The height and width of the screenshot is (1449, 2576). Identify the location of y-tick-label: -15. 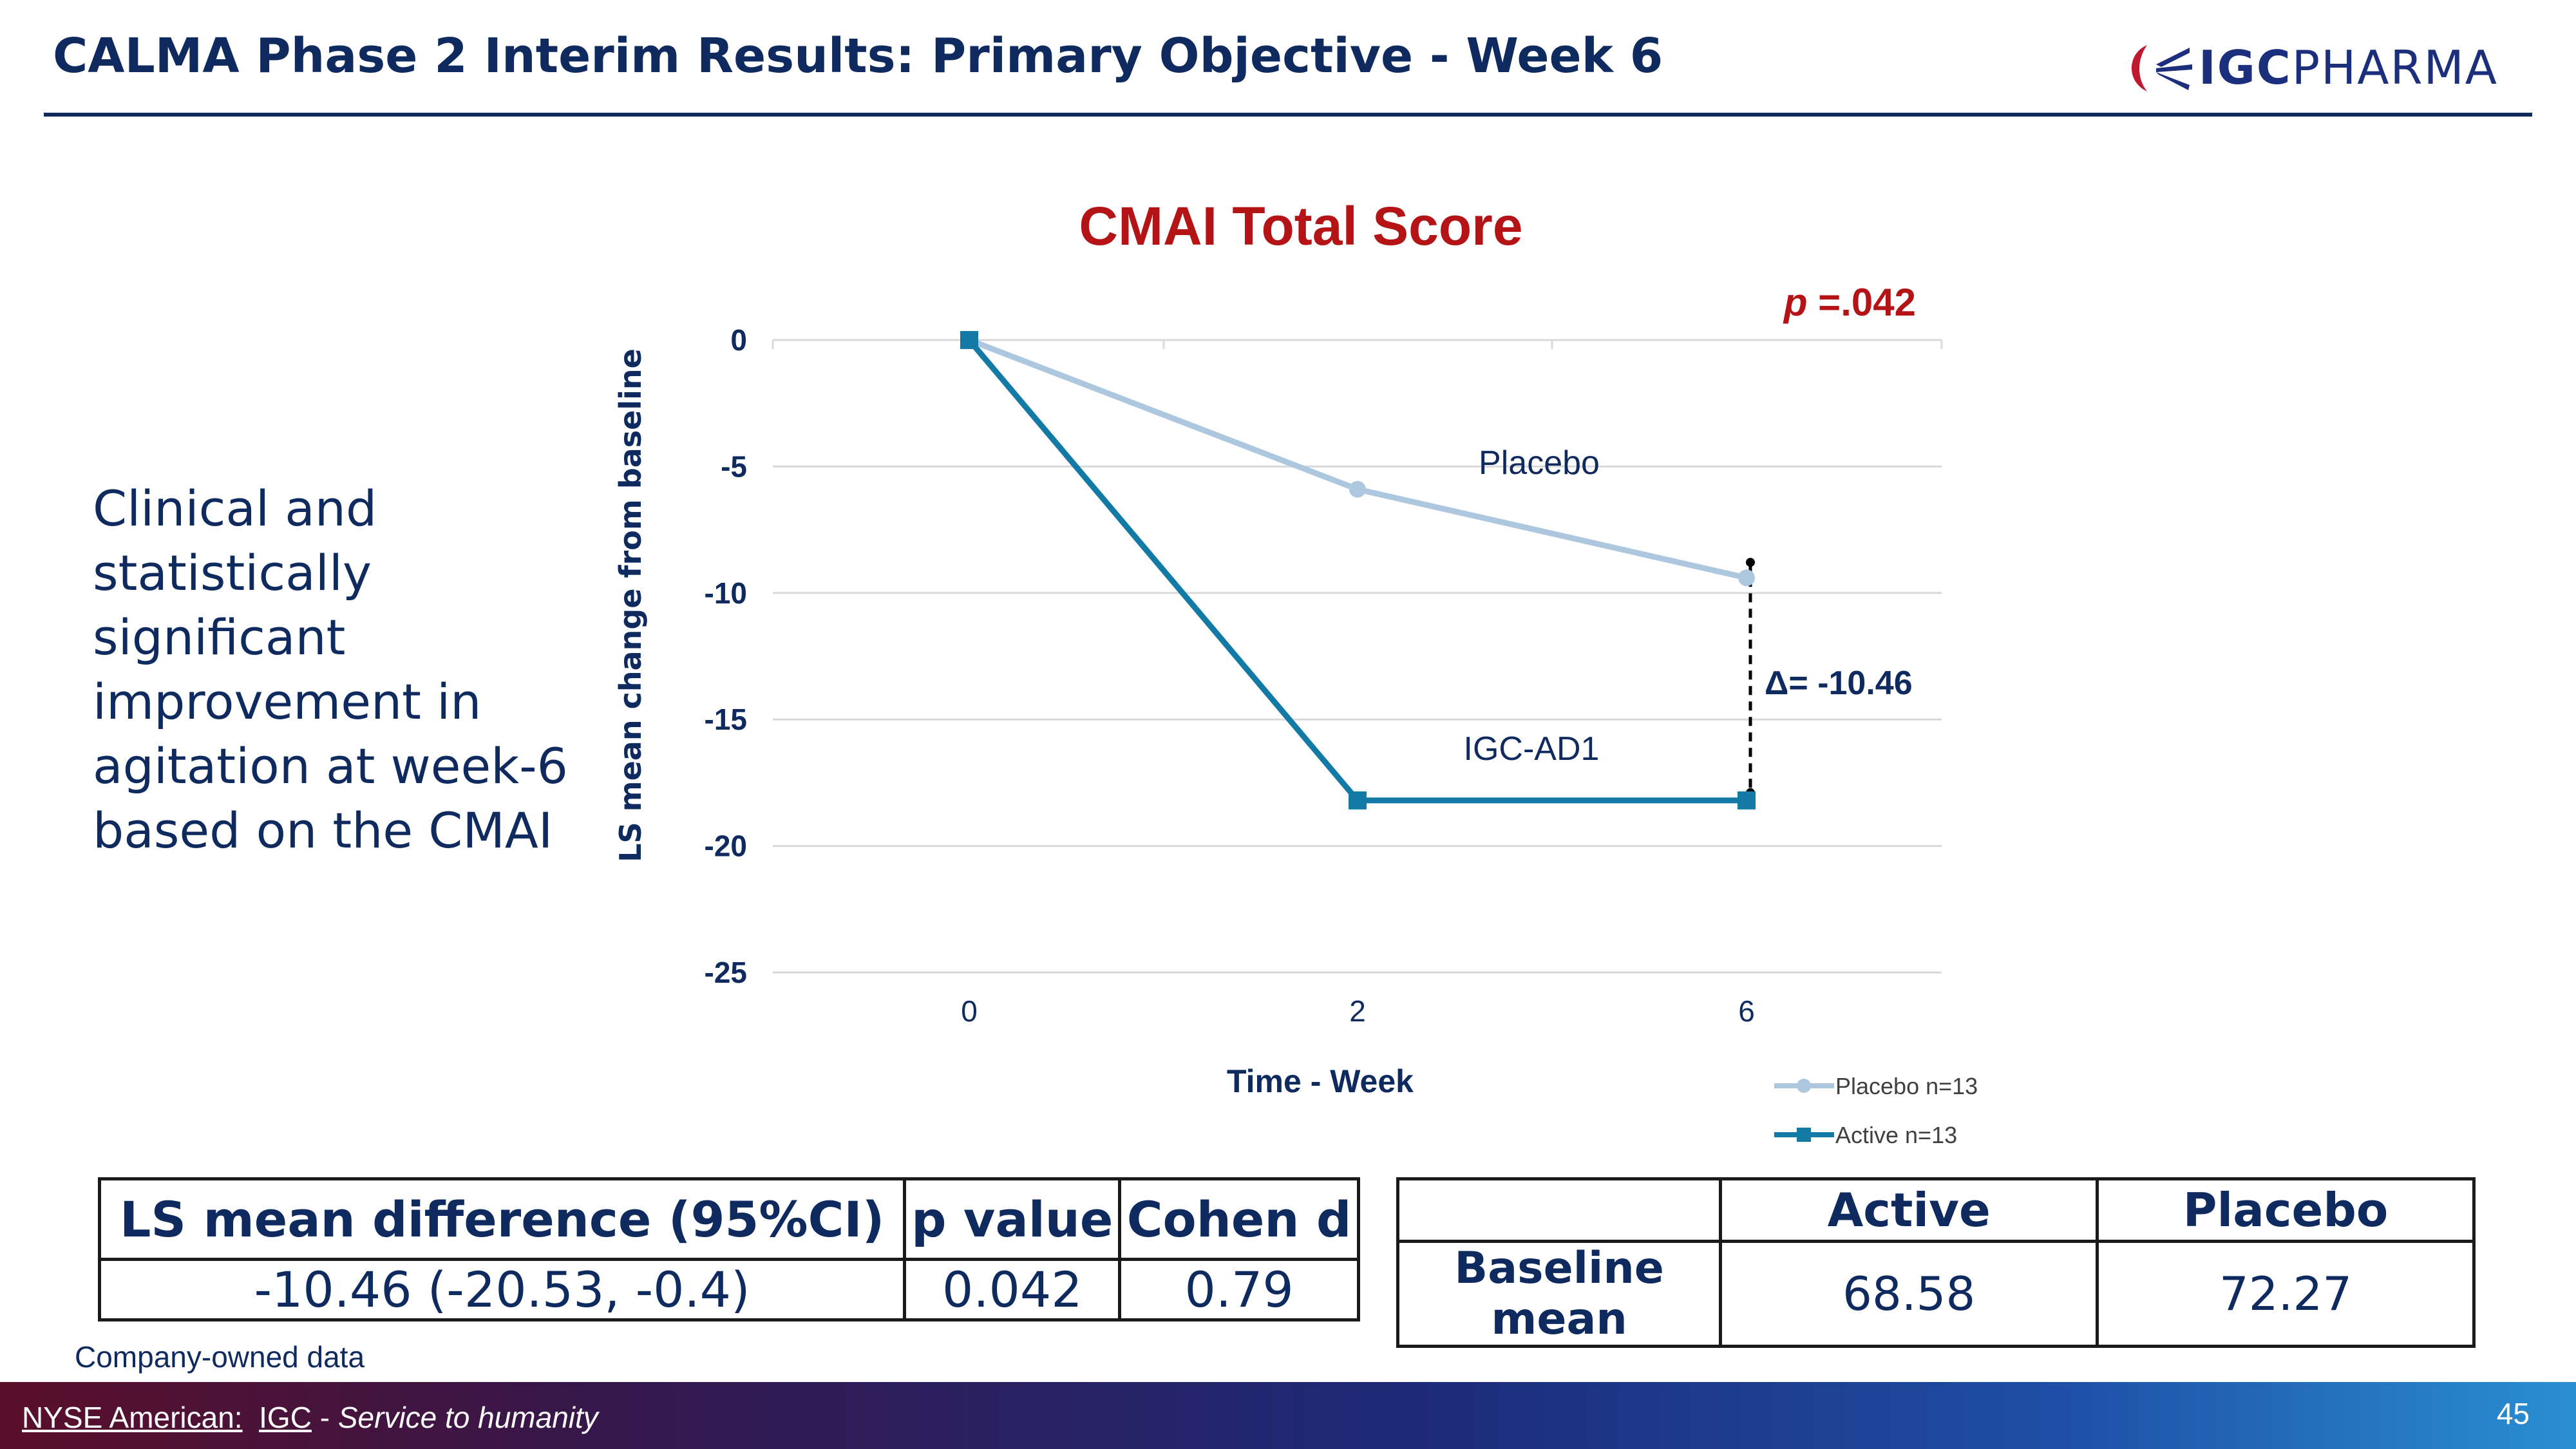
(726, 719).